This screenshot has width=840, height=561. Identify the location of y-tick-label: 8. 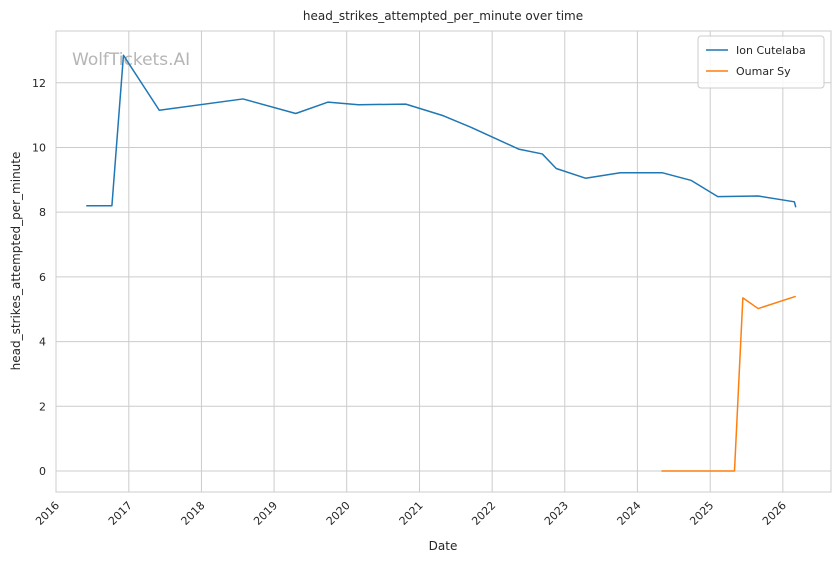
(42, 212).